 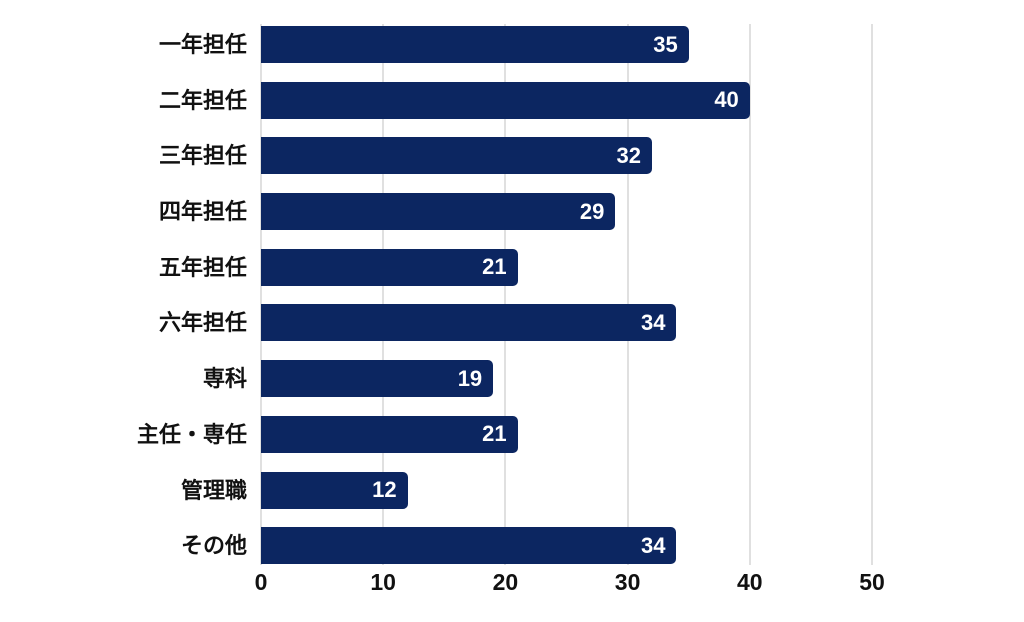 I want to click on chart-row: 専科 19, so click(x=512, y=379).